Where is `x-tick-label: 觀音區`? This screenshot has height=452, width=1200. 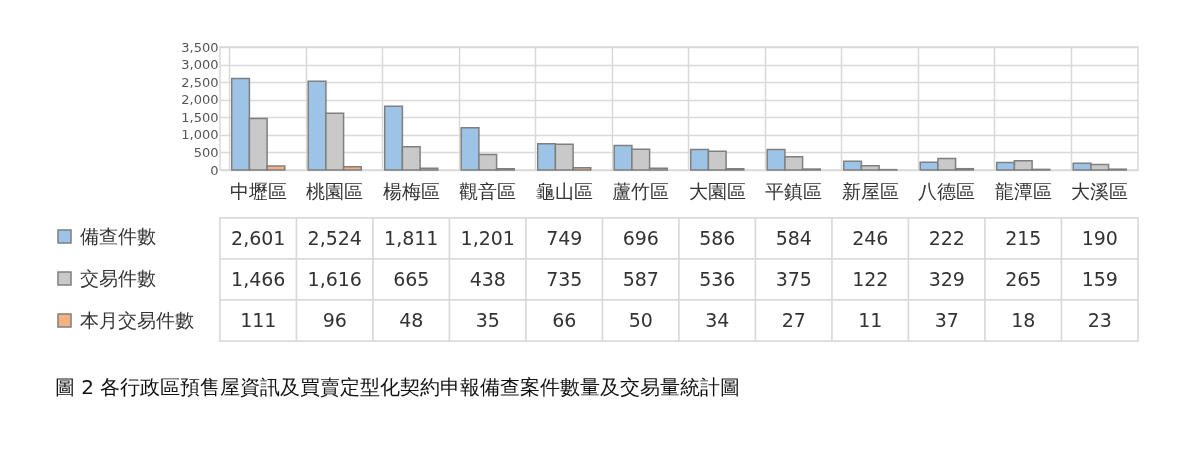
x-tick-label: 觀音區 is located at coordinates (488, 190).